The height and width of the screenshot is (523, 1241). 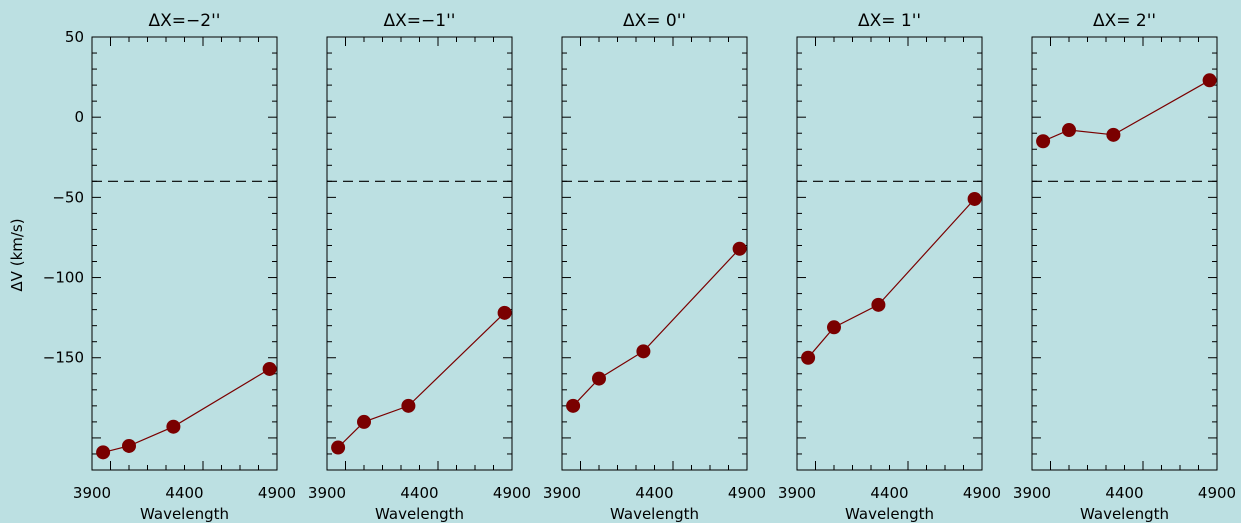 I want to click on panel-title: ΔX=−1'', so click(x=420, y=21).